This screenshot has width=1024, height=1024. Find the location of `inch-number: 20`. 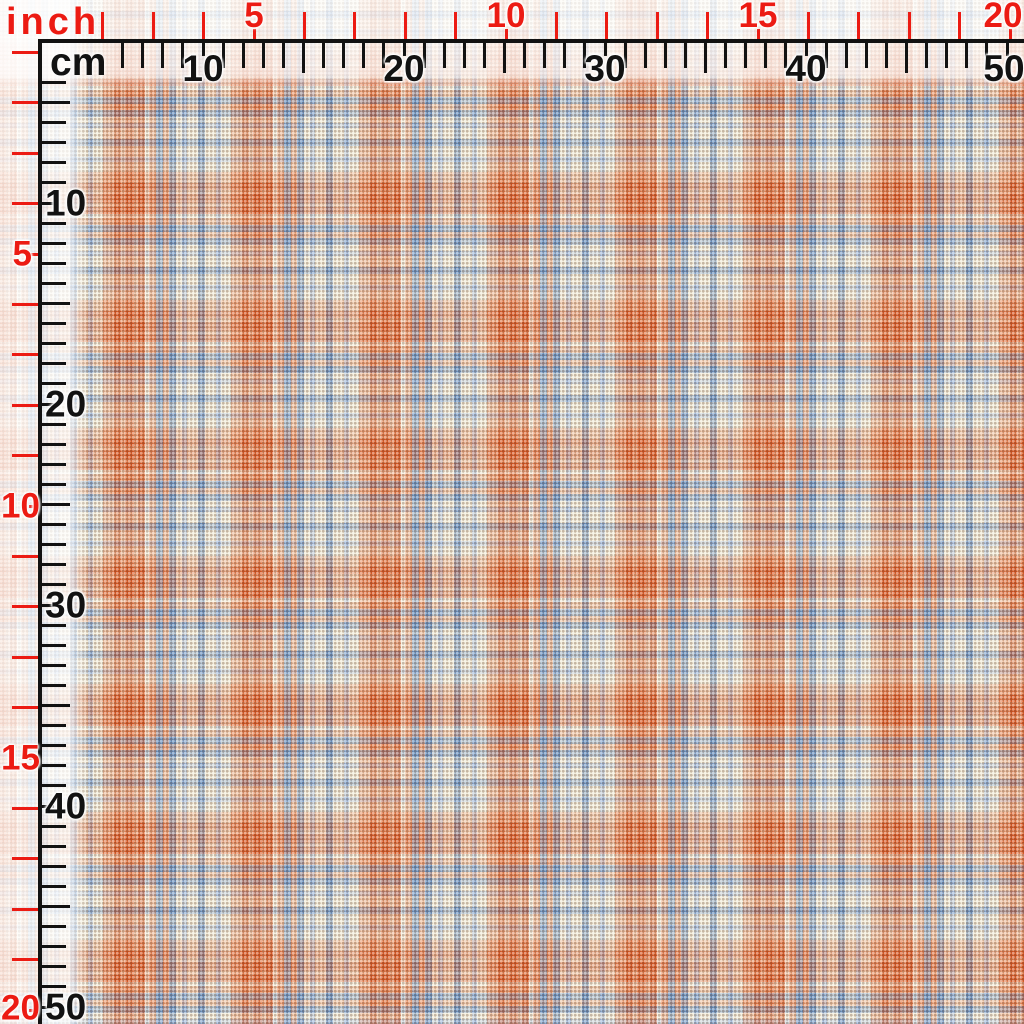

inch-number: 20 is located at coordinates (1003, 17).